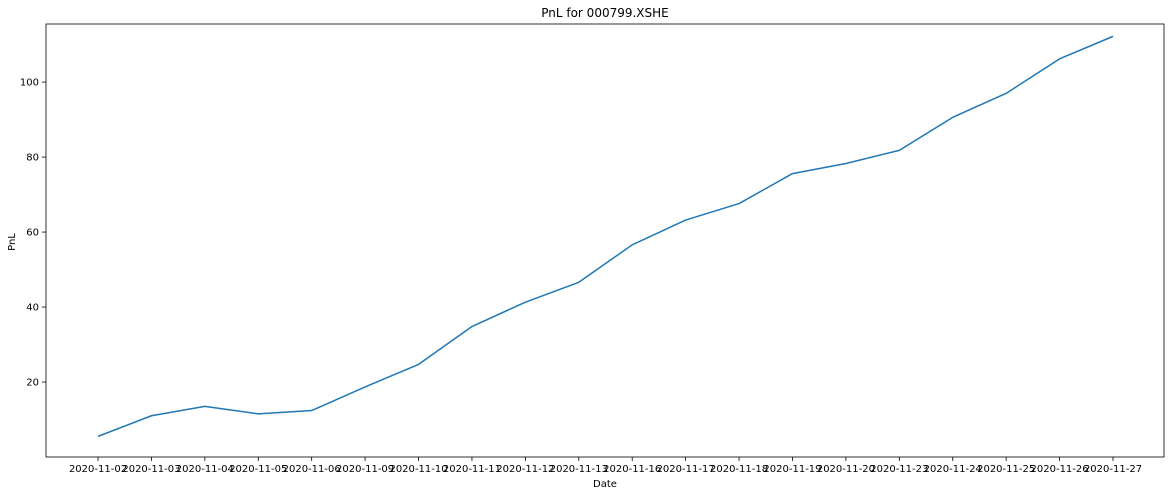 The image size is (1170, 496). I want to click on x-axis-title: Date, so click(605, 484).